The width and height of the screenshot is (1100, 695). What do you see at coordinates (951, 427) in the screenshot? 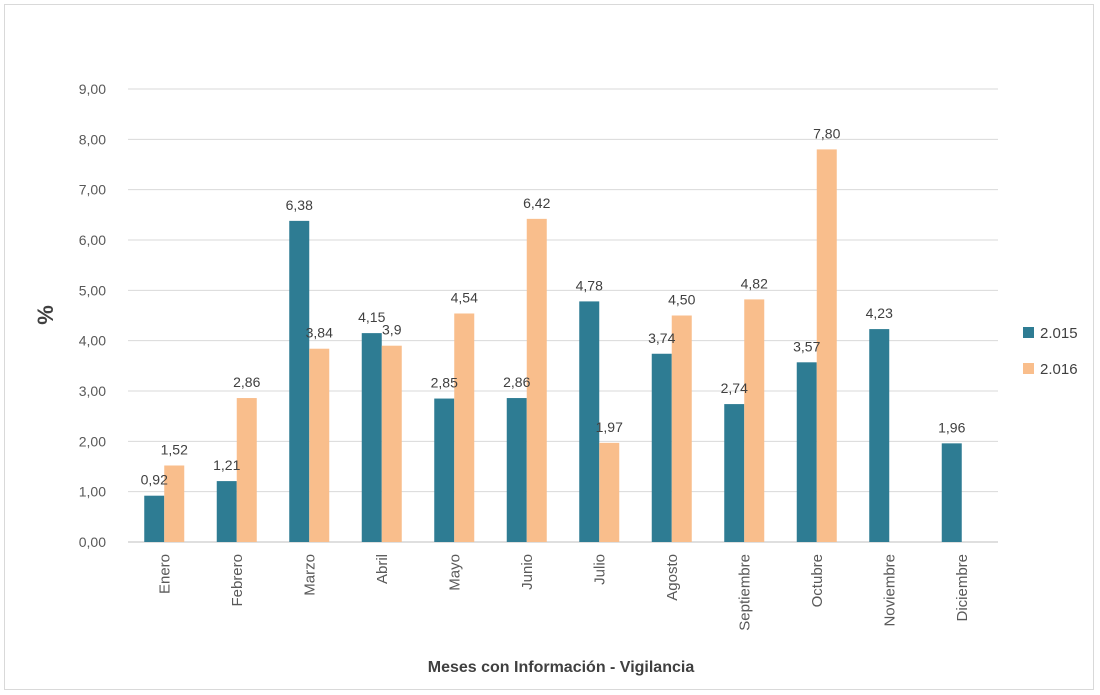
I see `data-label: 1,96` at bounding box center [951, 427].